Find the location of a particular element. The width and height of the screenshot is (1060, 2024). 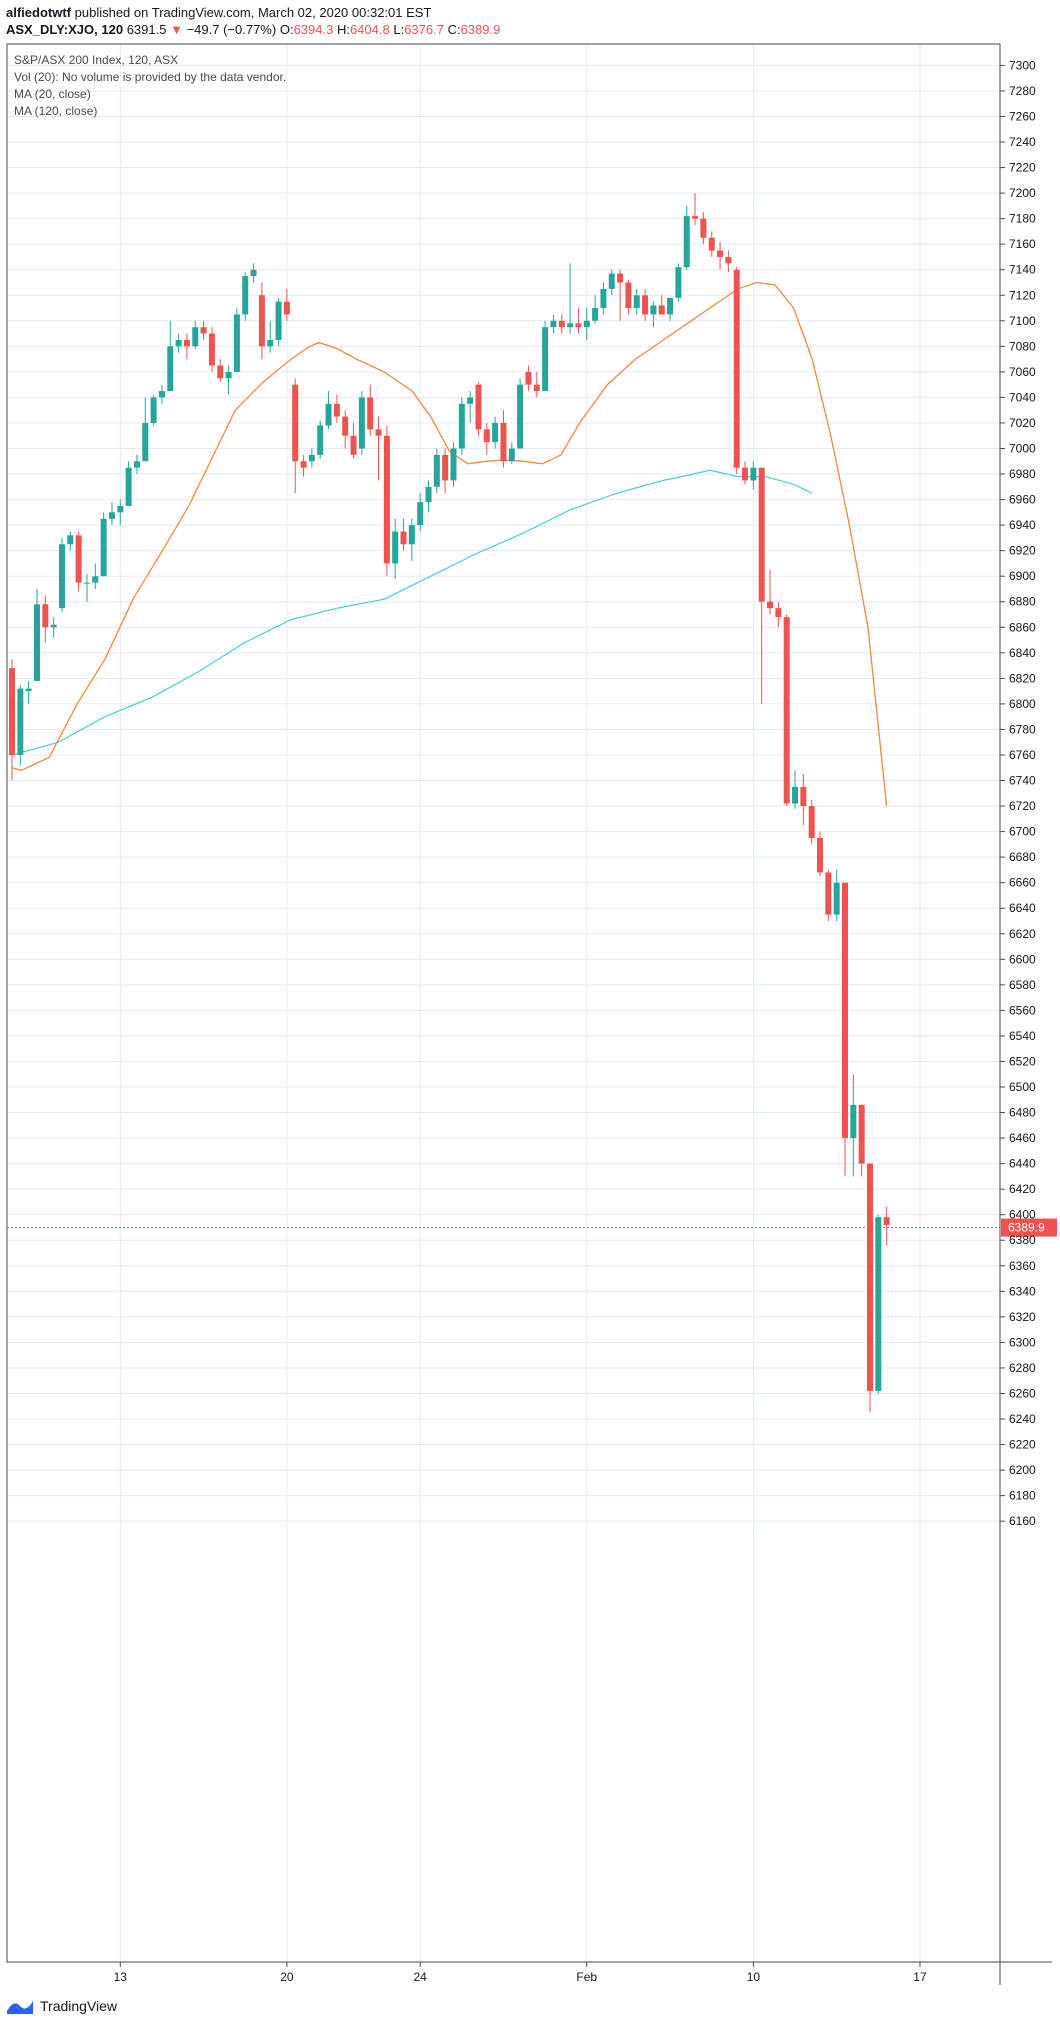

y-tick-label: 6780 is located at coordinates (1022, 729).